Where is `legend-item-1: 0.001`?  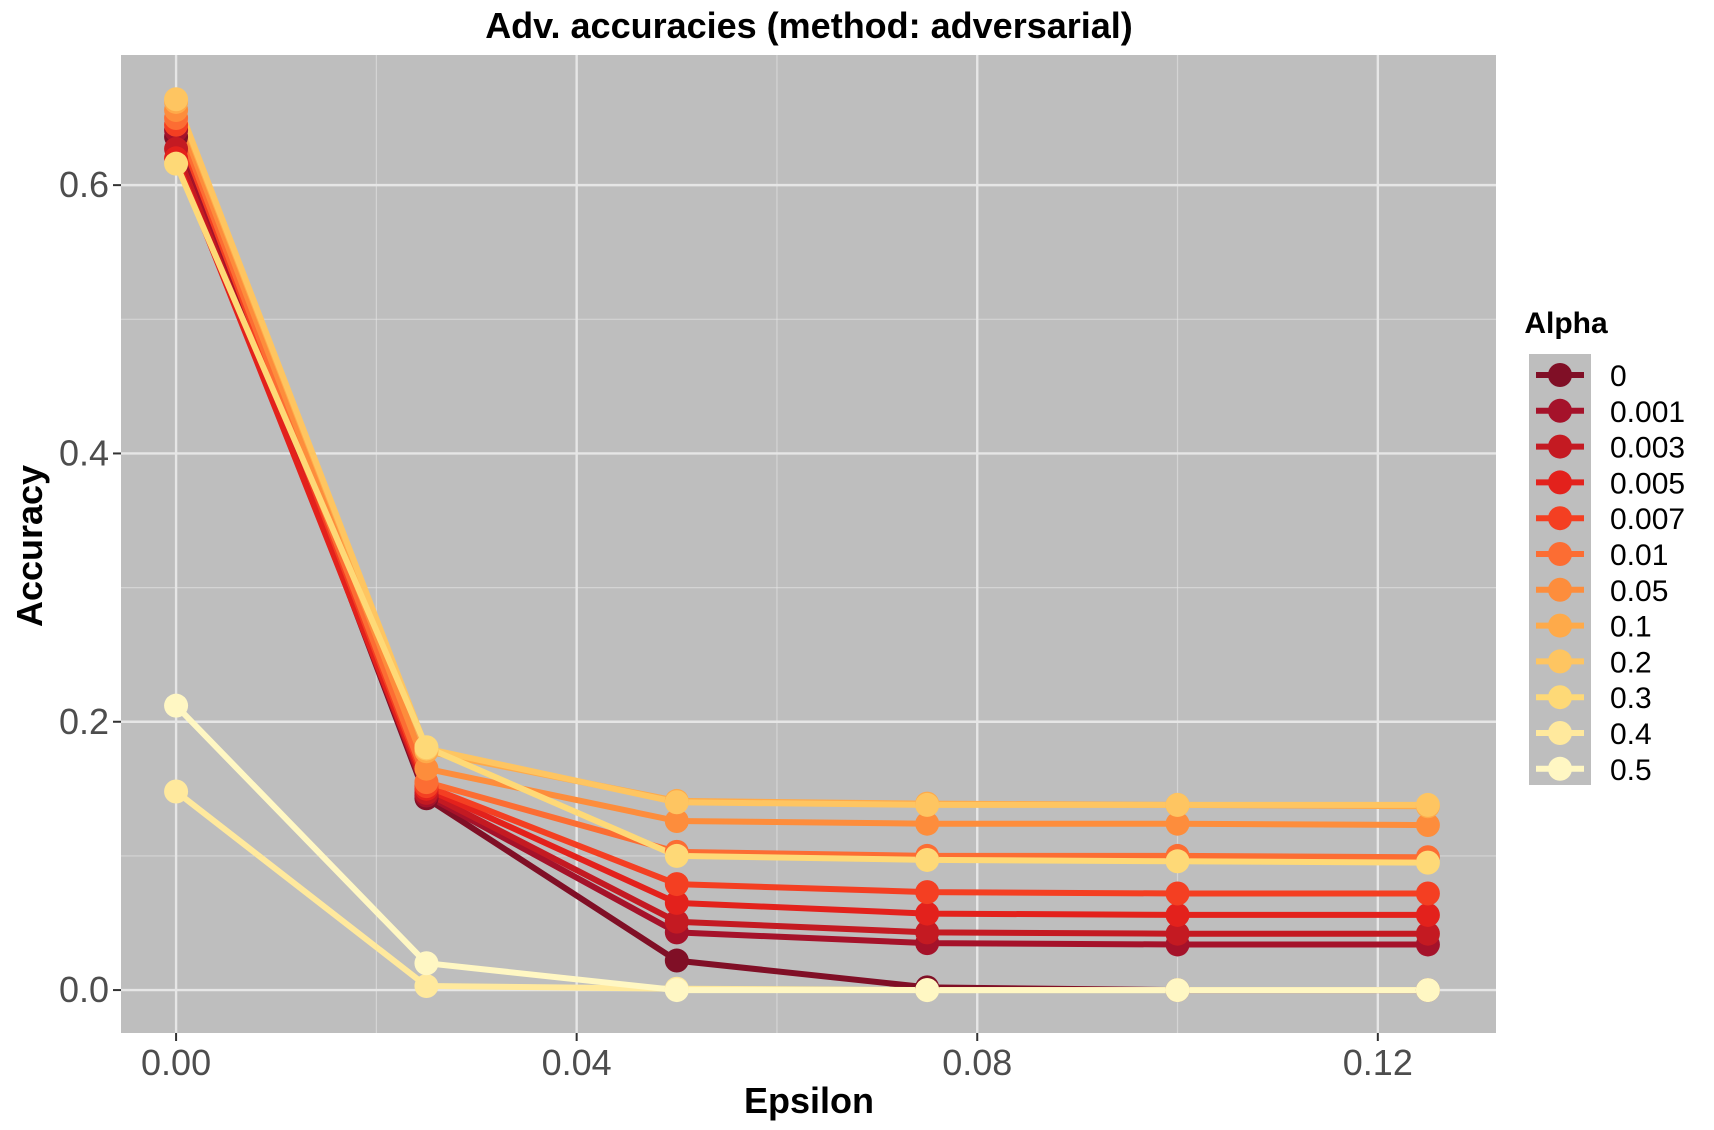 legend-item-1: 0.001 is located at coordinates (1610, 412).